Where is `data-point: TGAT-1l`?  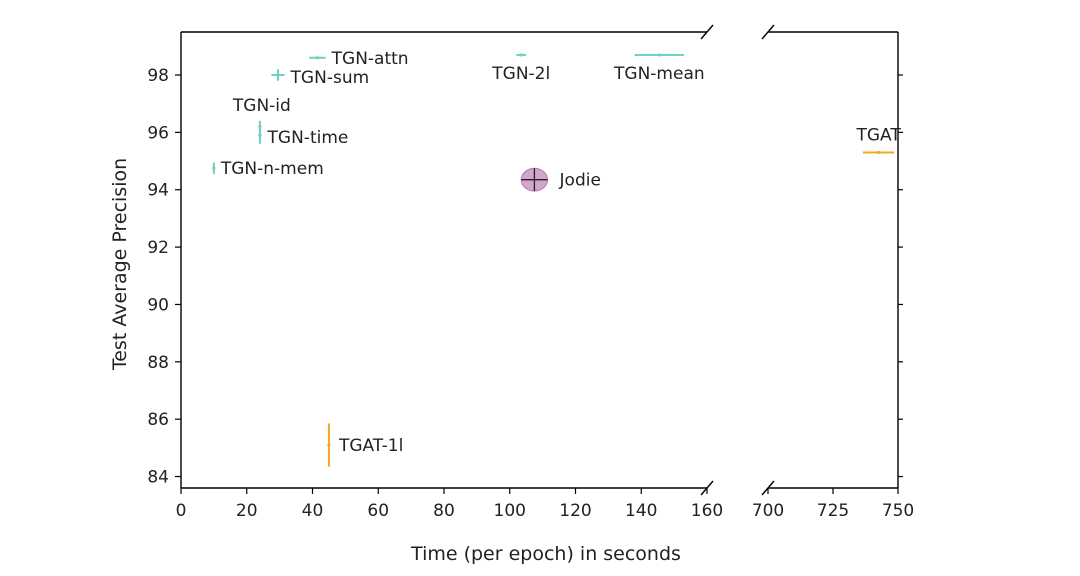
data-point: TGAT-1l is located at coordinates (365, 445).